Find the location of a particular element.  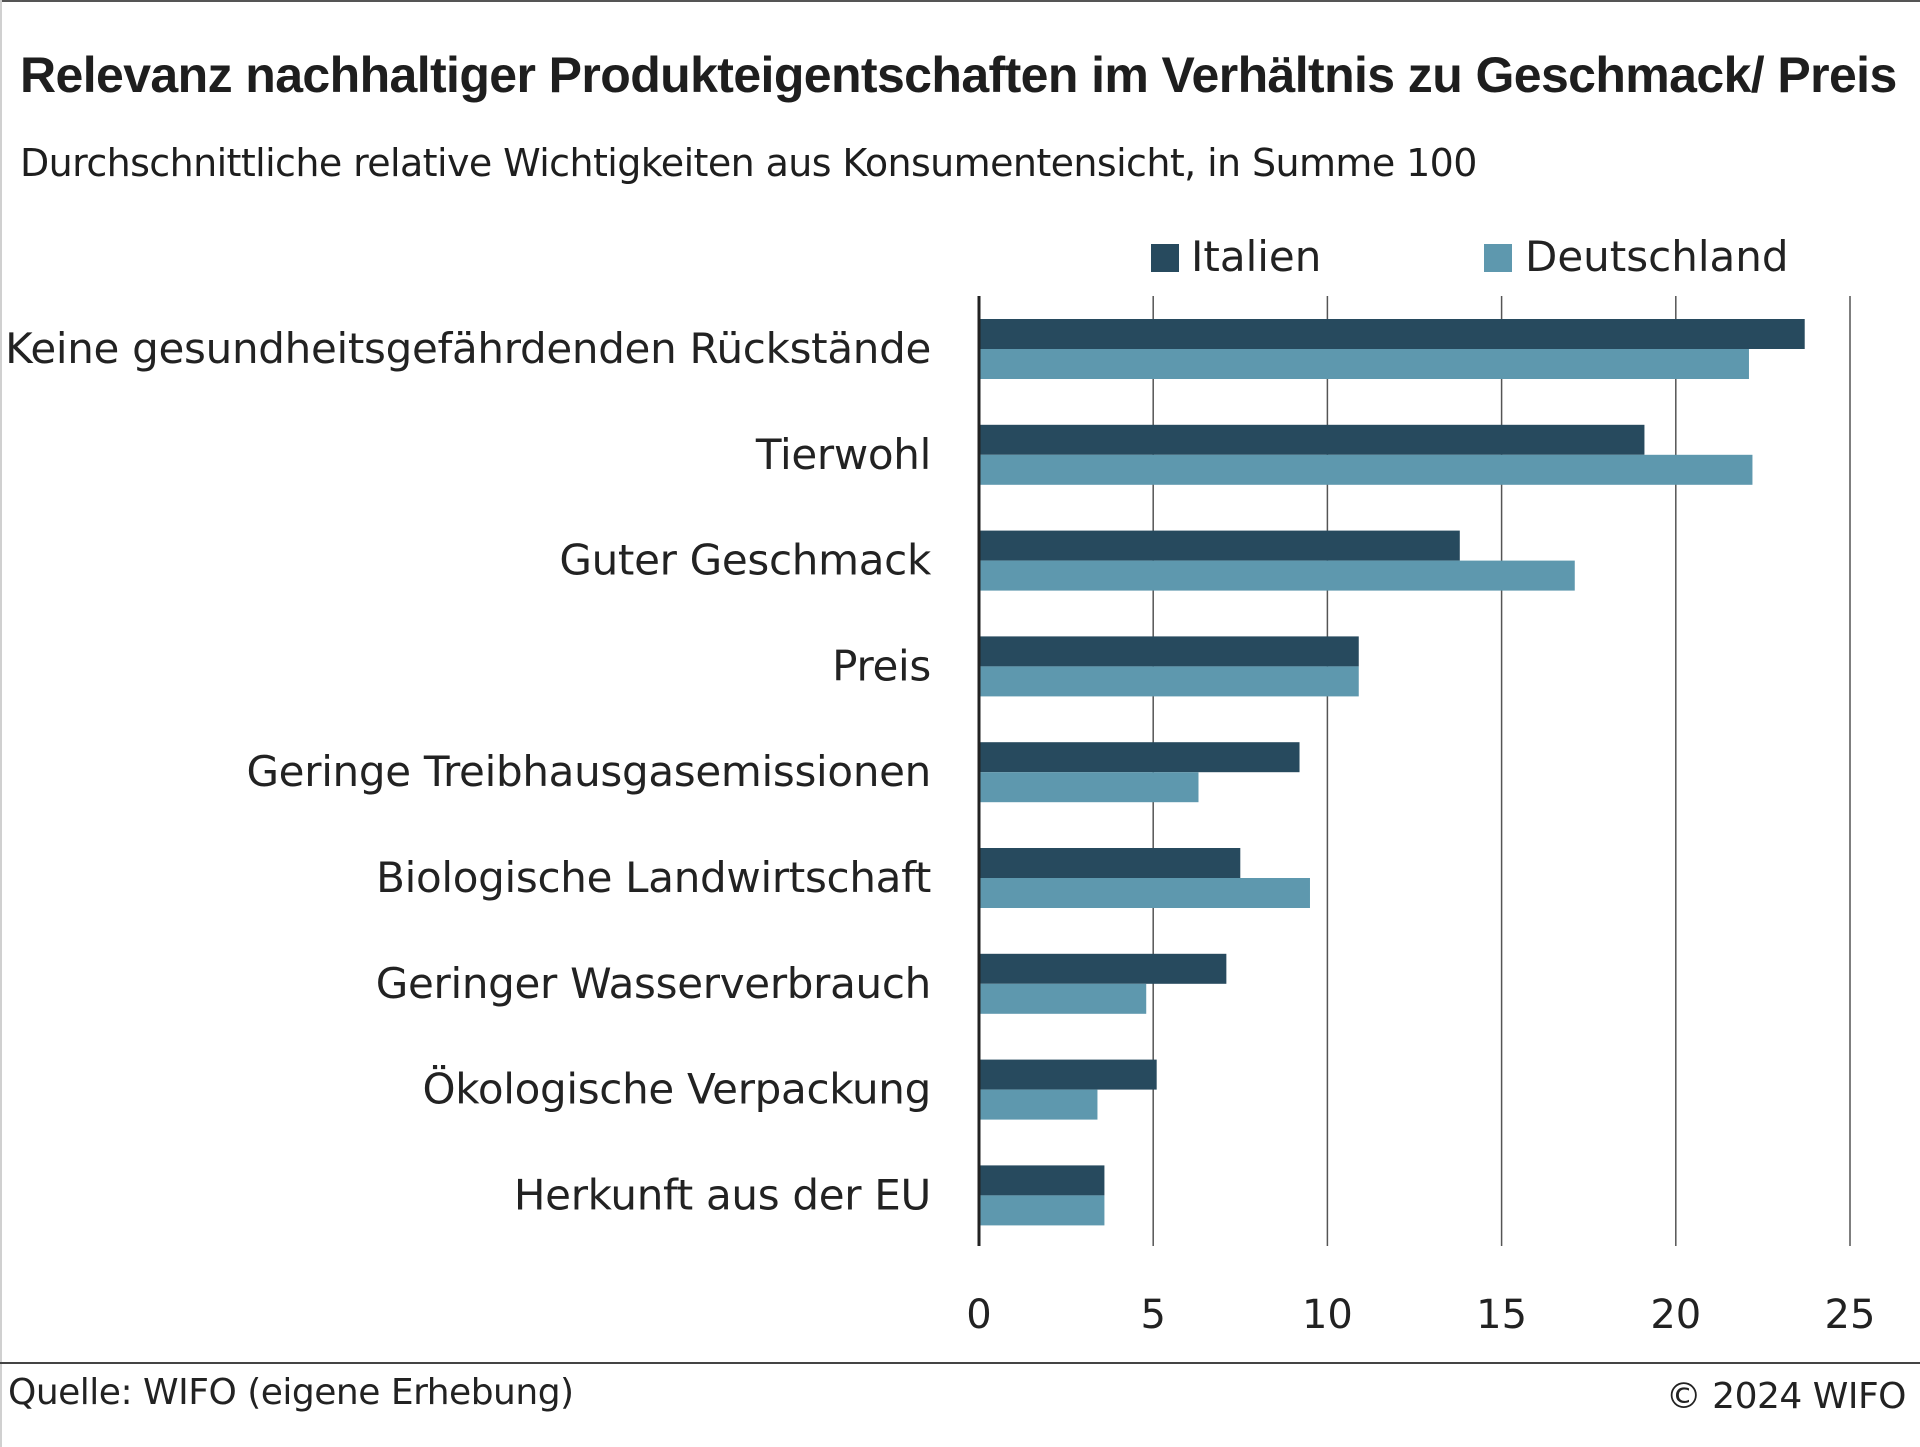

x-tick-label: 5 is located at coordinates (1152, 1315).